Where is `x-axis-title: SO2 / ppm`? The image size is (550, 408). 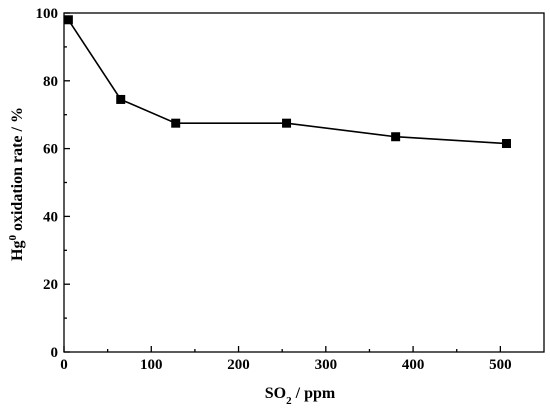 x-axis-title: SO2 / ppm is located at coordinates (300, 396).